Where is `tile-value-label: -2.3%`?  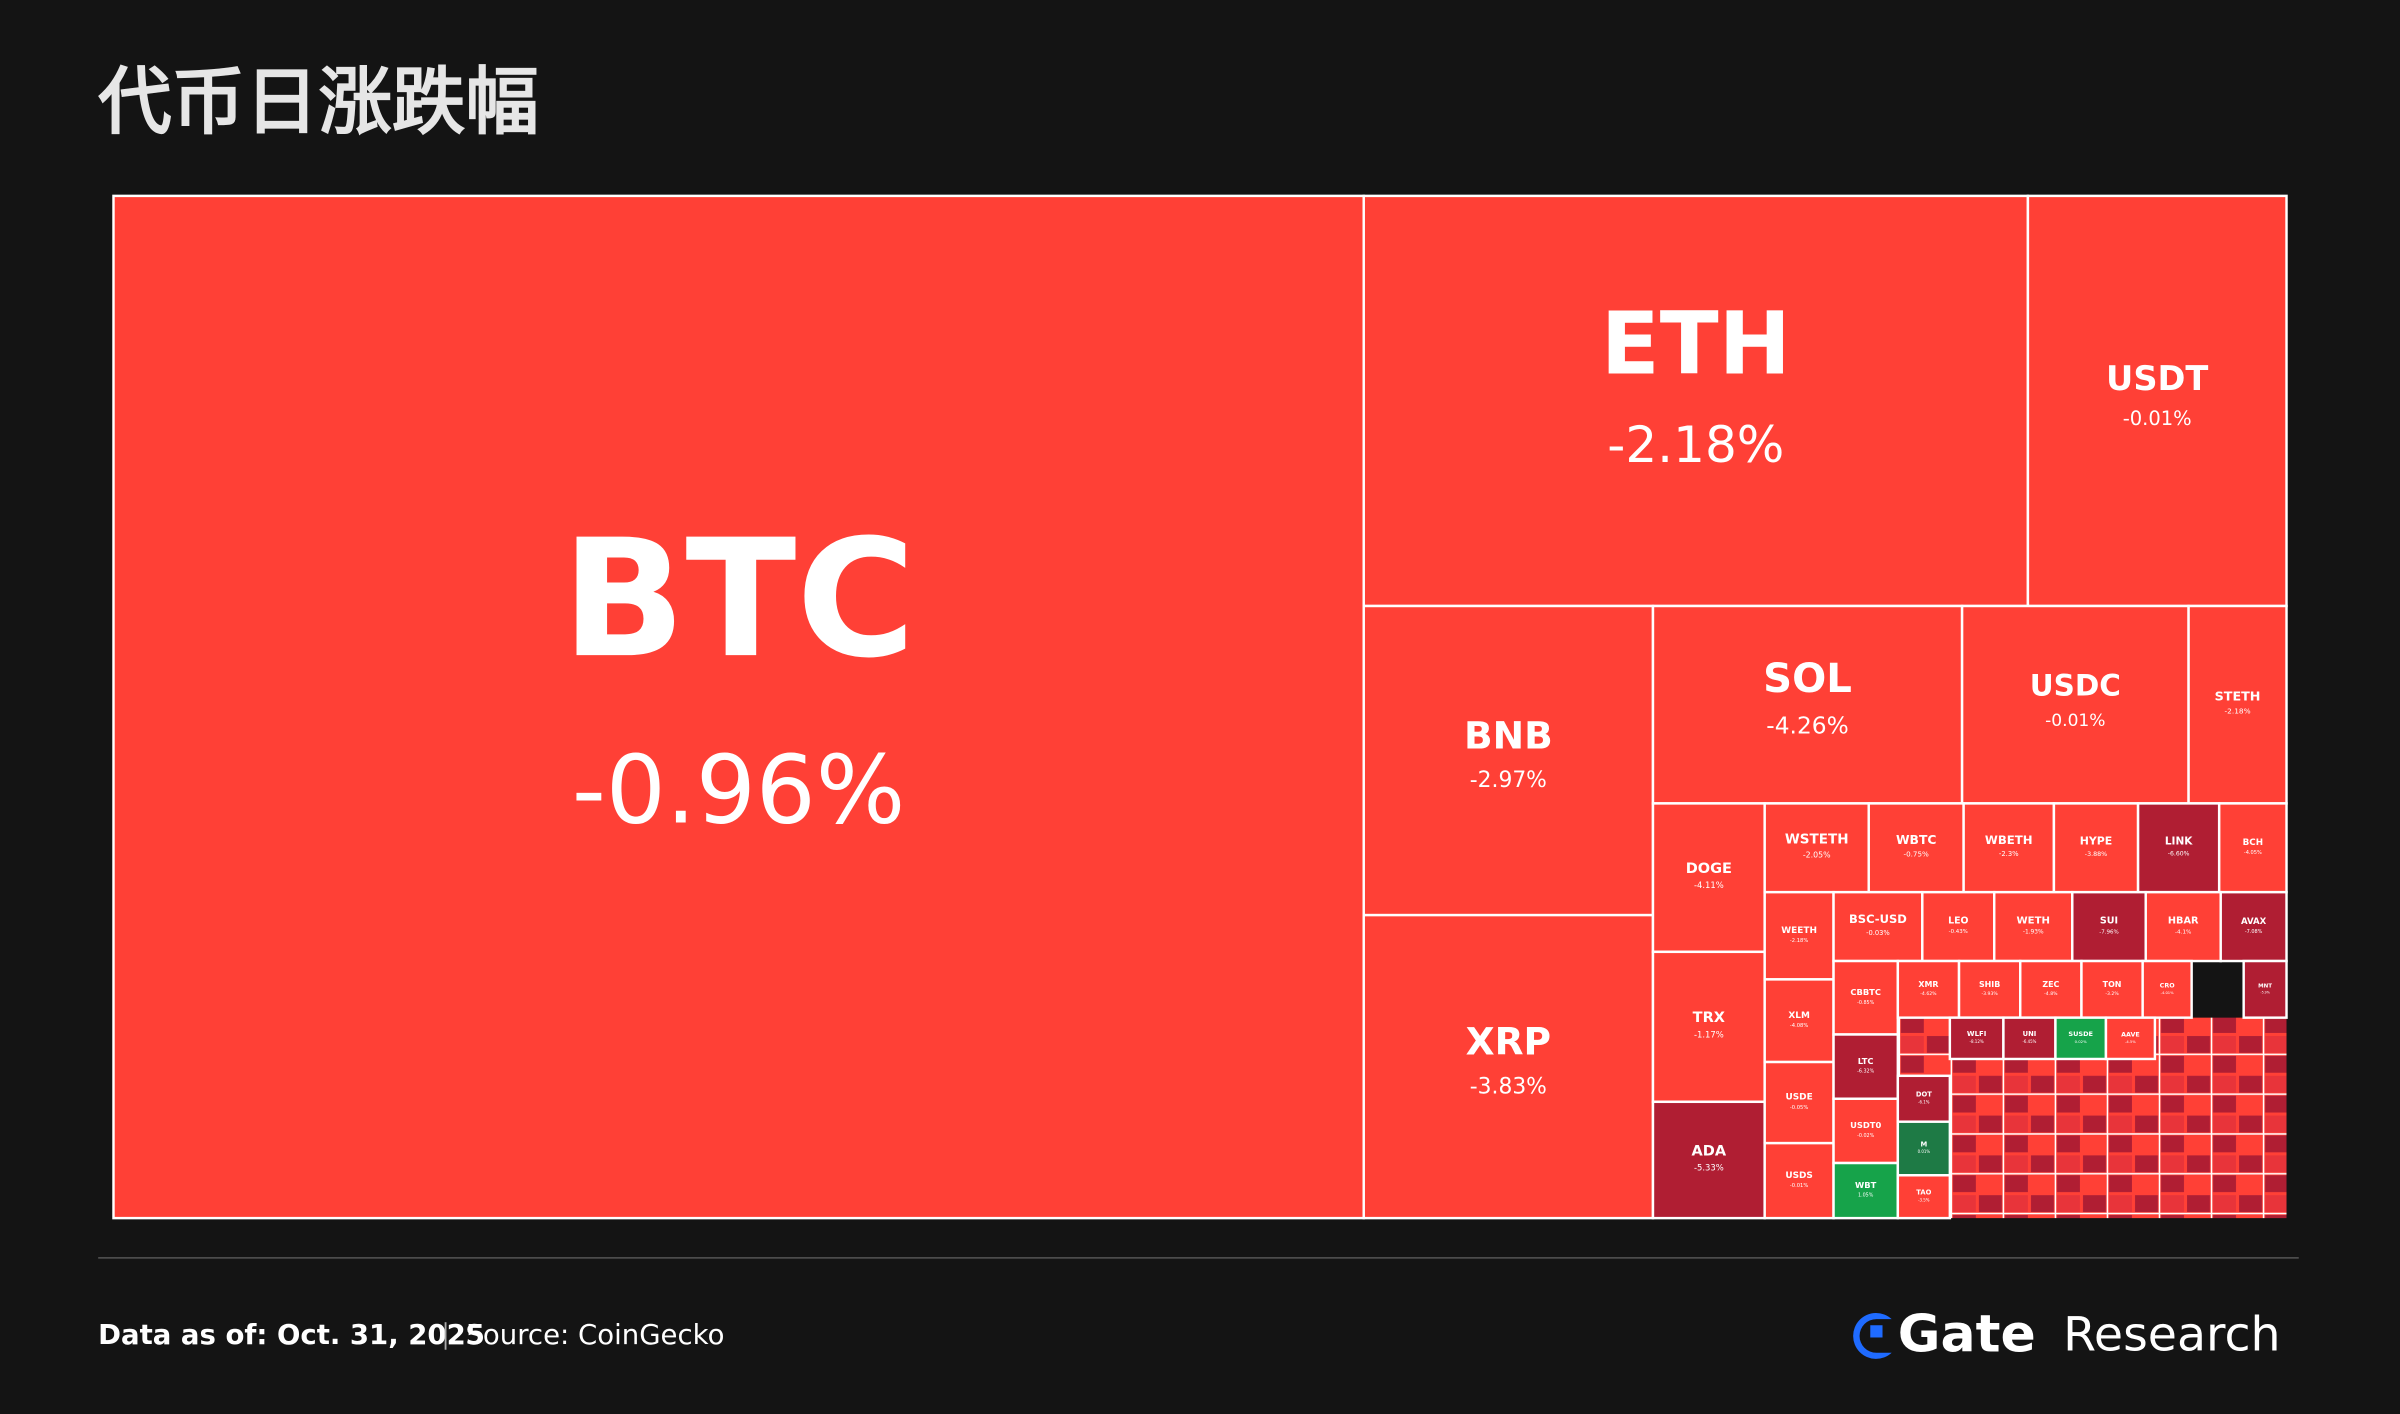 tile-value-label: -2.3% is located at coordinates (2009, 854).